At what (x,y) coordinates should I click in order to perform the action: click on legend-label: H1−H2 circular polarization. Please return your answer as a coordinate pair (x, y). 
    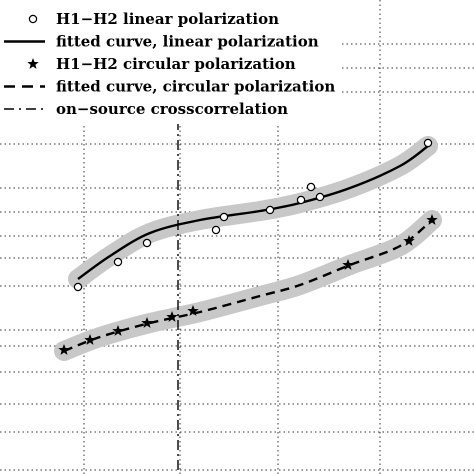
    Looking at the image, I should click on (176, 64).